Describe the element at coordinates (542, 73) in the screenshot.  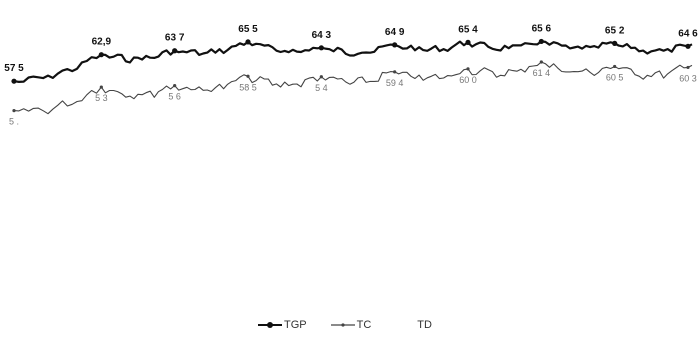
I see `data-label-tc: 61 4` at that location.